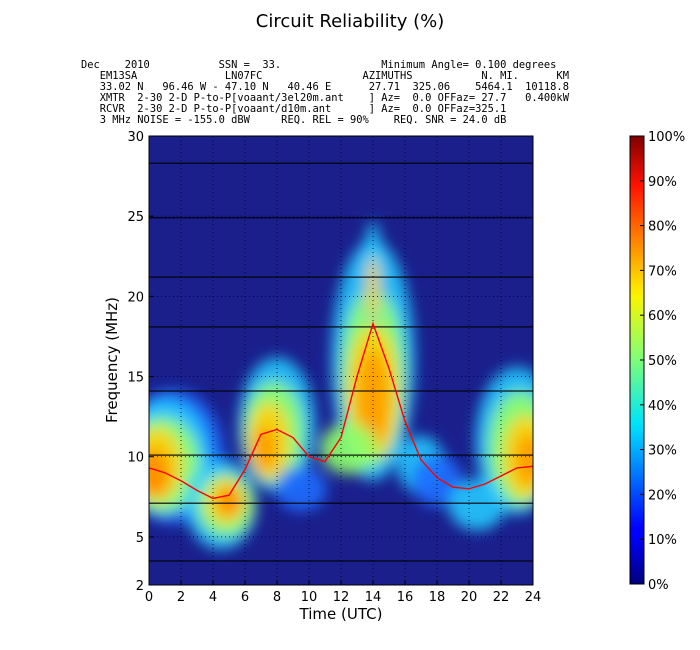  I want to click on colorbar-tick-label: 90%, so click(662, 182).